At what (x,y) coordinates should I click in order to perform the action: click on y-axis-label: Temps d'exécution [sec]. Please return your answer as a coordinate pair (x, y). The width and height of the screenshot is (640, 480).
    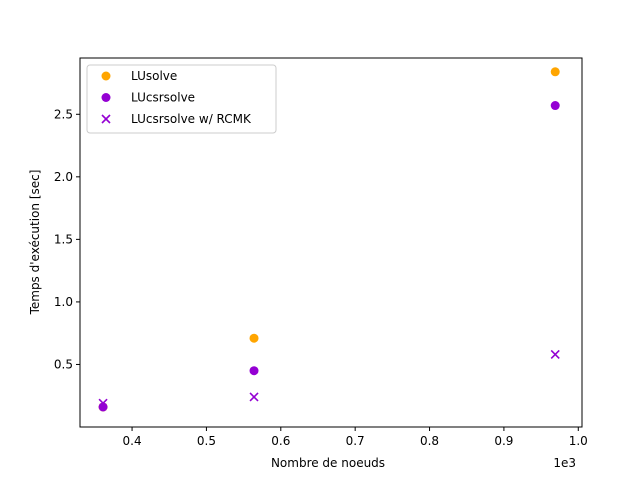
    Looking at the image, I should click on (35, 243).